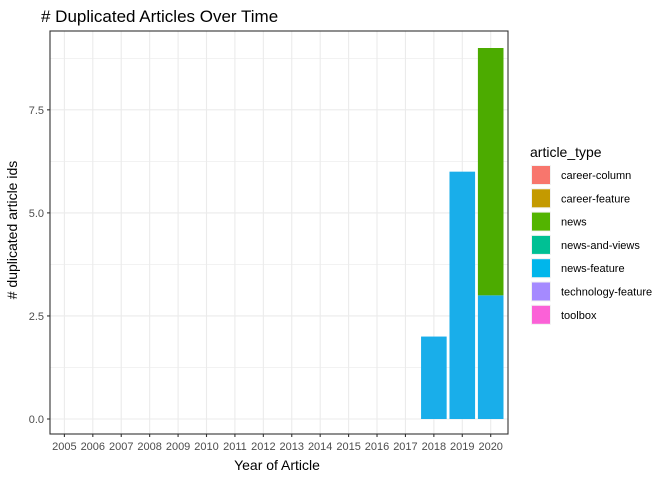  What do you see at coordinates (36, 420) in the screenshot?
I see `y-tick-label: 0.0` at bounding box center [36, 420].